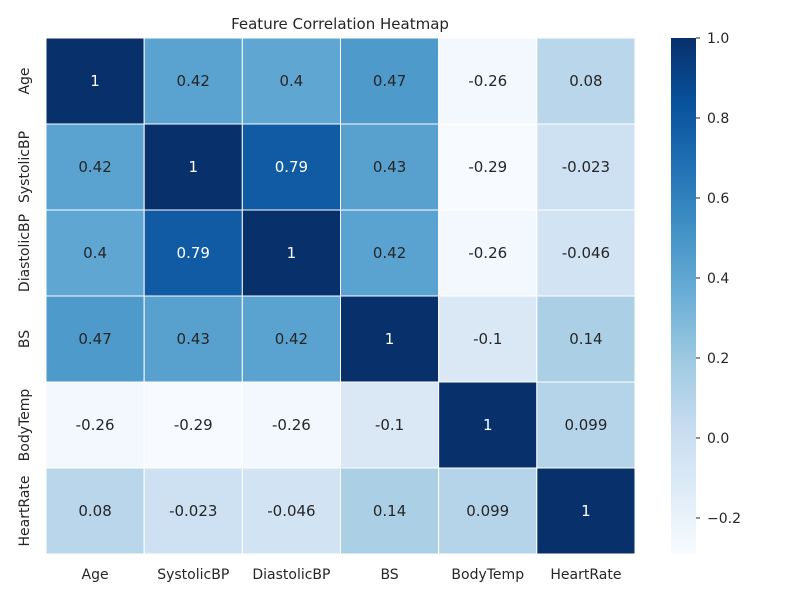  I want to click on y-tick-label: HeartRate, so click(25, 510).